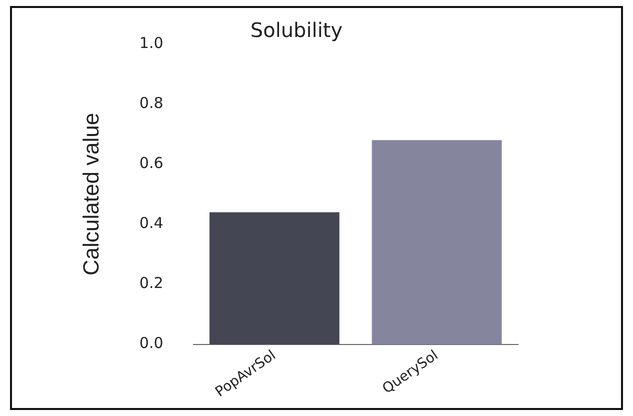 Image resolution: width=633 pixels, height=416 pixels. I want to click on y-tick-label: 0.2, so click(151, 283).